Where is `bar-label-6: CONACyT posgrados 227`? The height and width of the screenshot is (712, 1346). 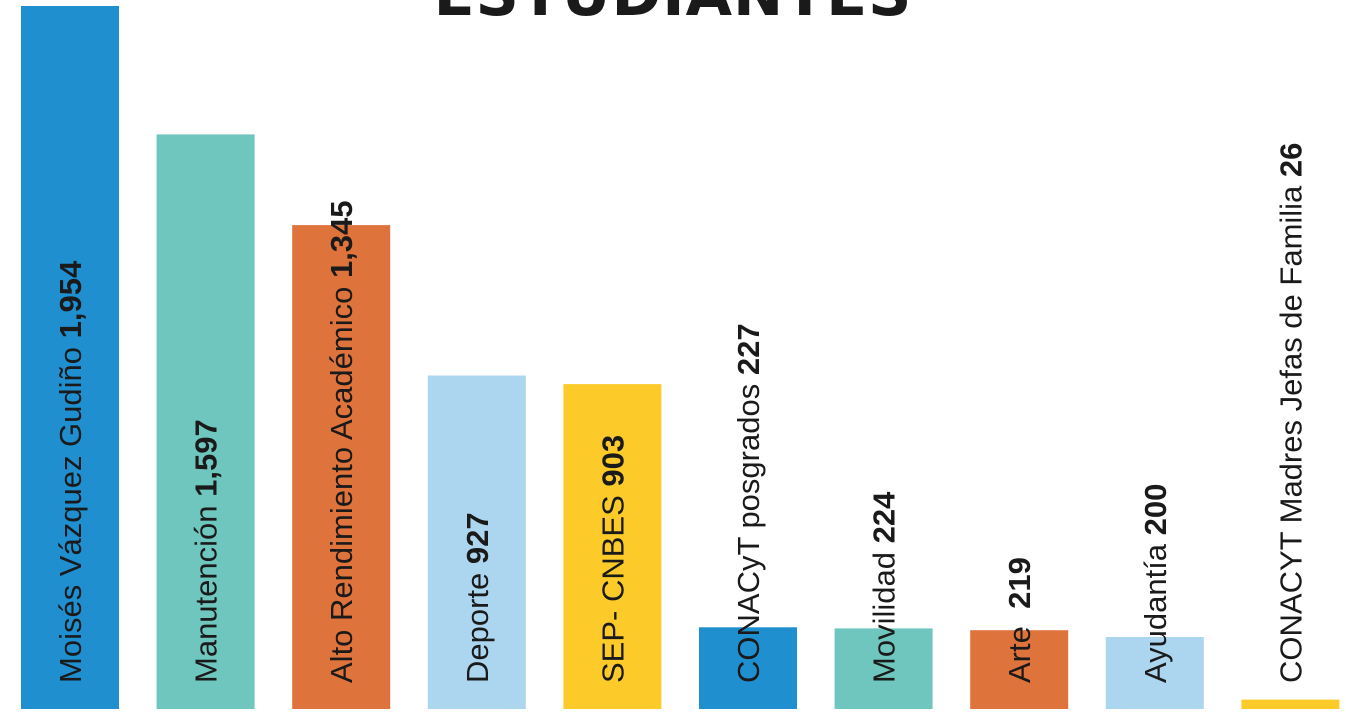
bar-label-6: CONACyT posgrados 227 is located at coordinates (748, 503).